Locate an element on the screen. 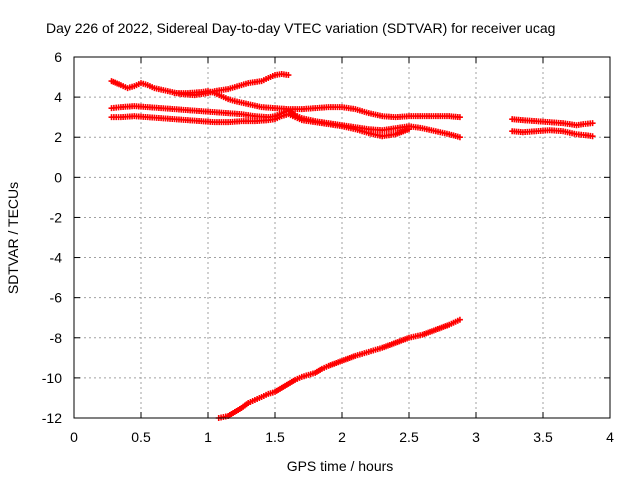  y-tick-label: -8 is located at coordinates (56, 338).